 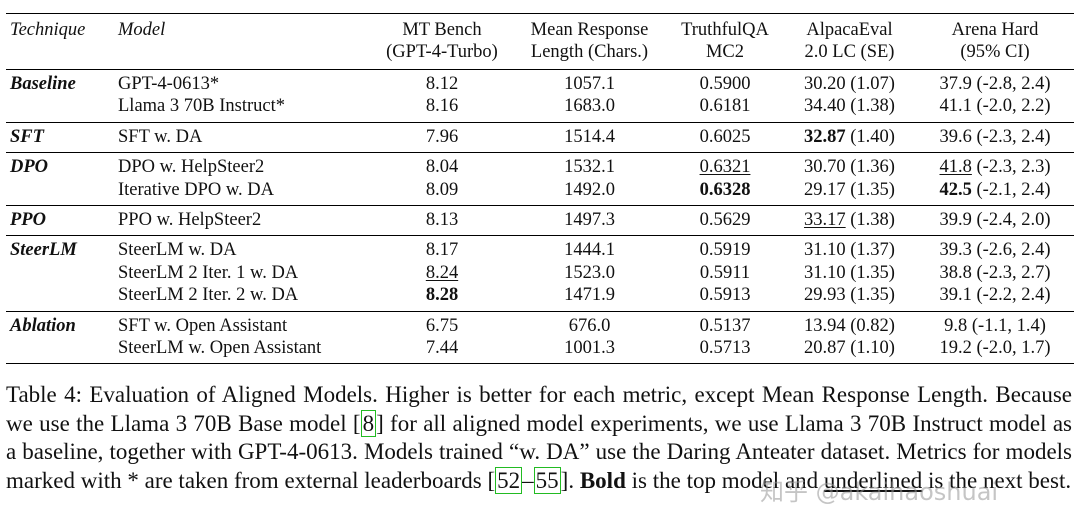 What do you see at coordinates (725, 295) in the screenshot?
I see `truthfulqa-cell: 0.5913` at bounding box center [725, 295].